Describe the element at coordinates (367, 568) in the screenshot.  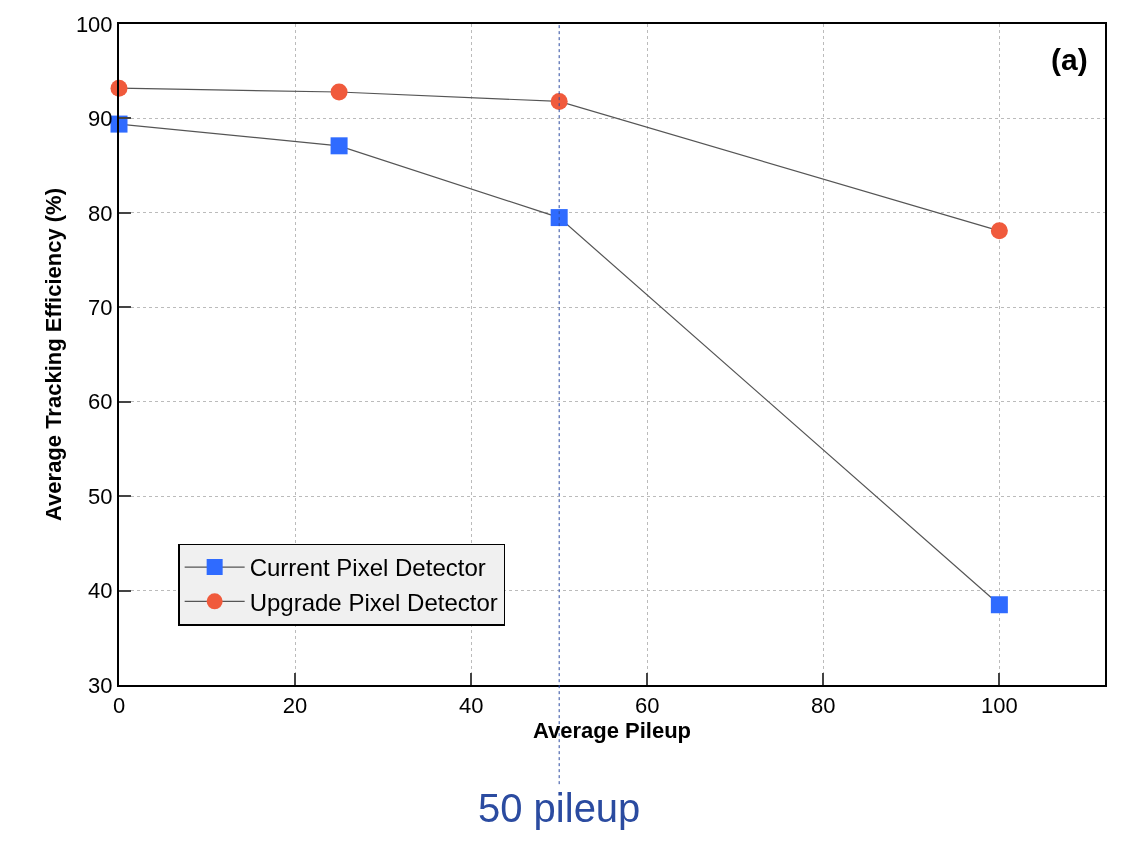
I see `legend-label: Current Pixel Detector` at that location.